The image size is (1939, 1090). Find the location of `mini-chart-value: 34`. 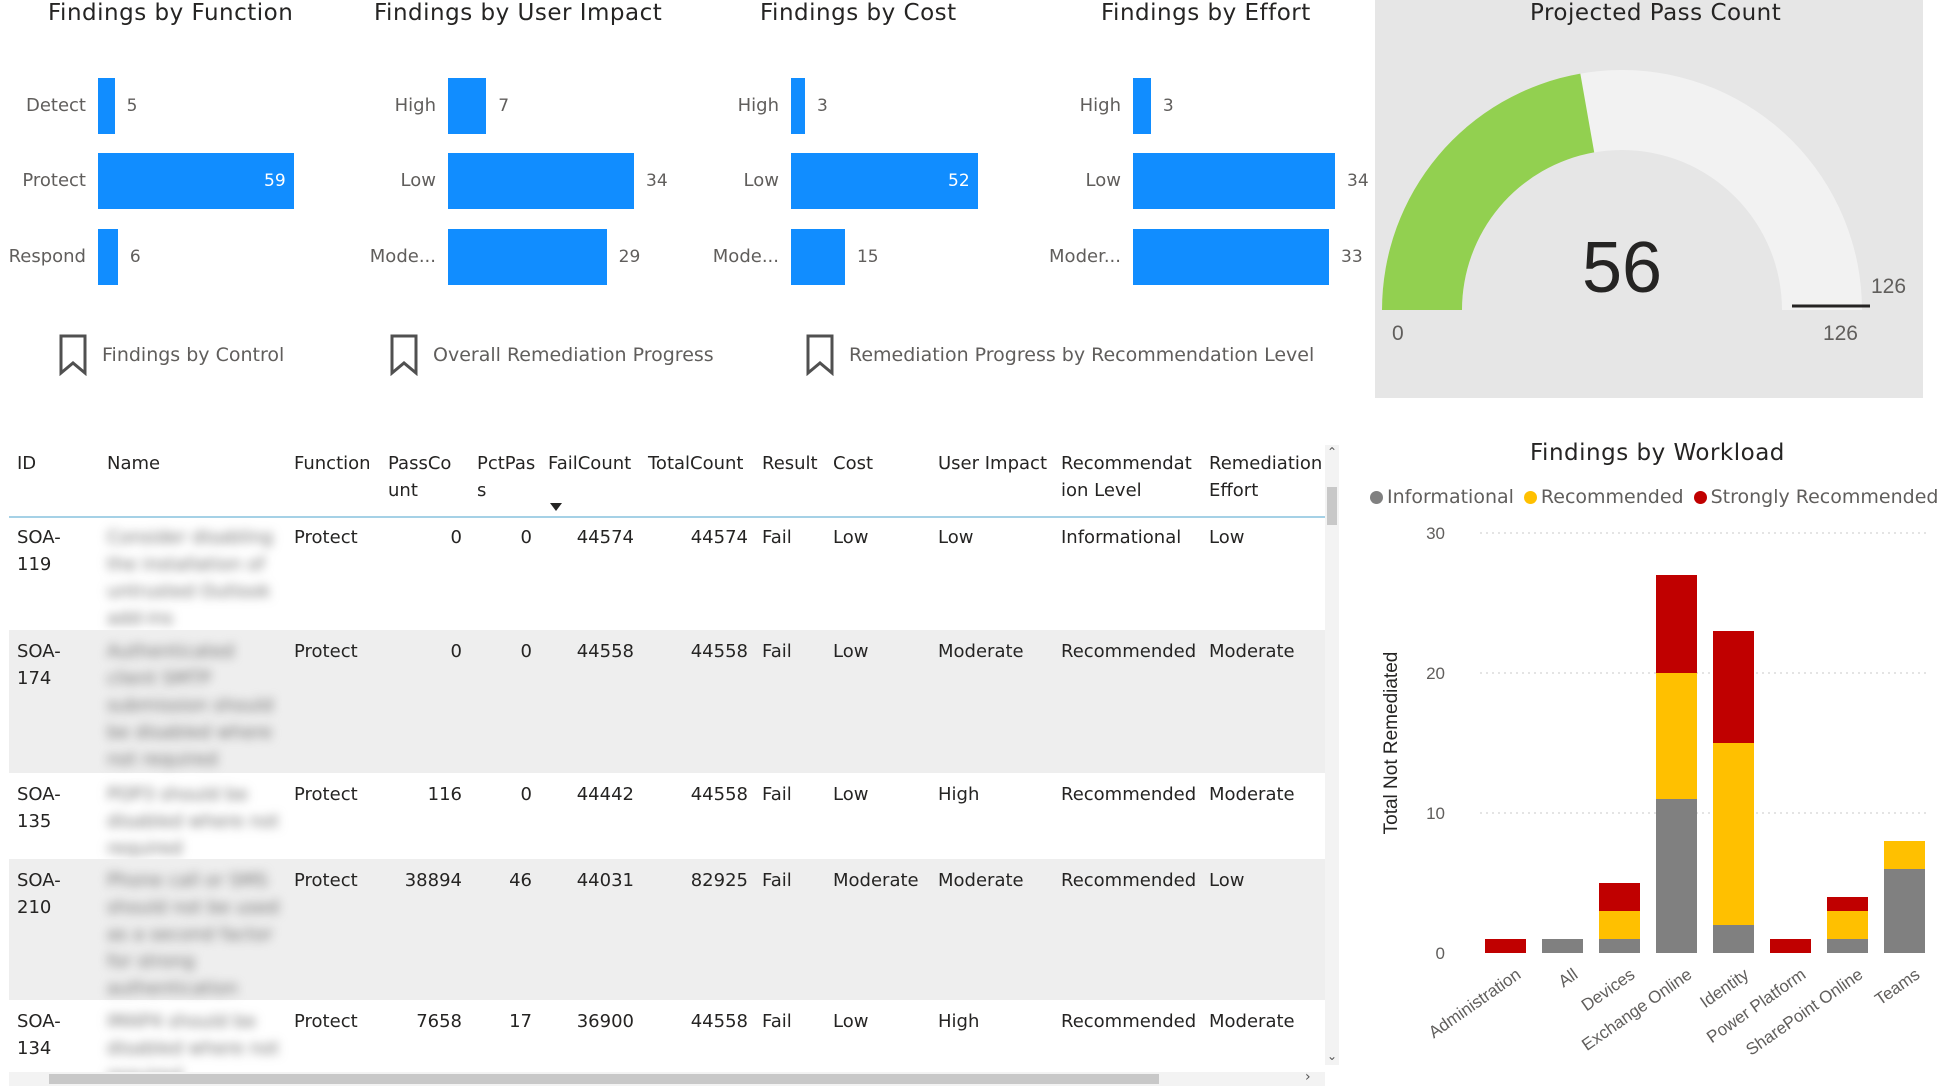

mini-chart-value: 34 is located at coordinates (657, 181).